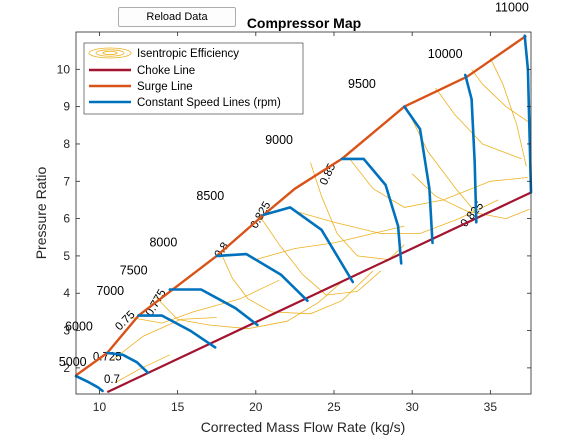  What do you see at coordinates (334, 407) in the screenshot?
I see `x-tick-label: 25` at bounding box center [334, 407].